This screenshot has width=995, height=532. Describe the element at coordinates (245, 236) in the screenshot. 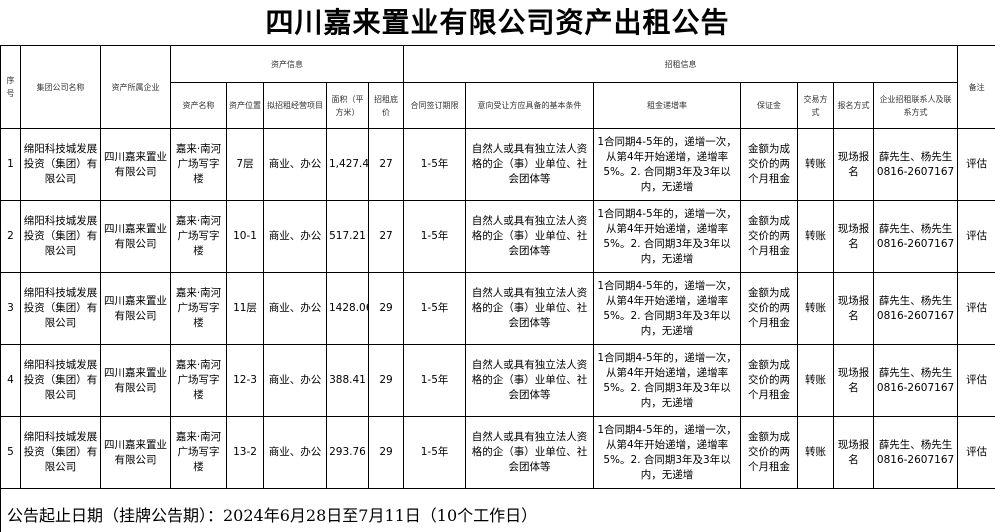

I see `cell-location: 10-1` at that location.